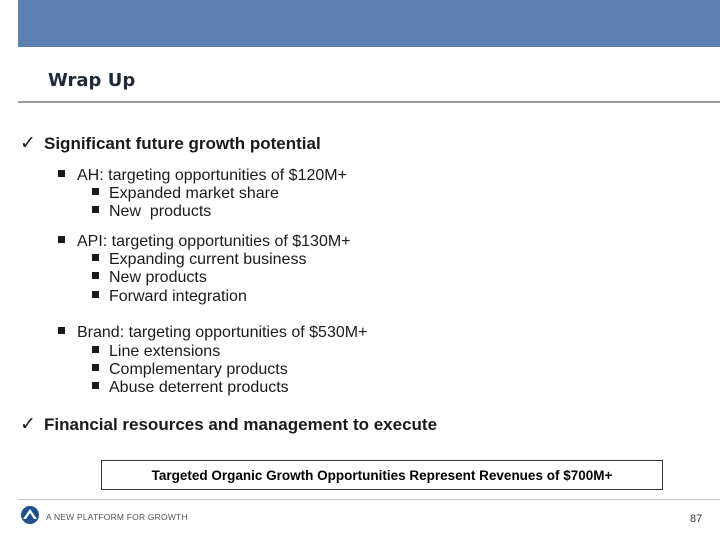 The width and height of the screenshot is (720, 540). I want to click on logo-icon, so click(30, 515).